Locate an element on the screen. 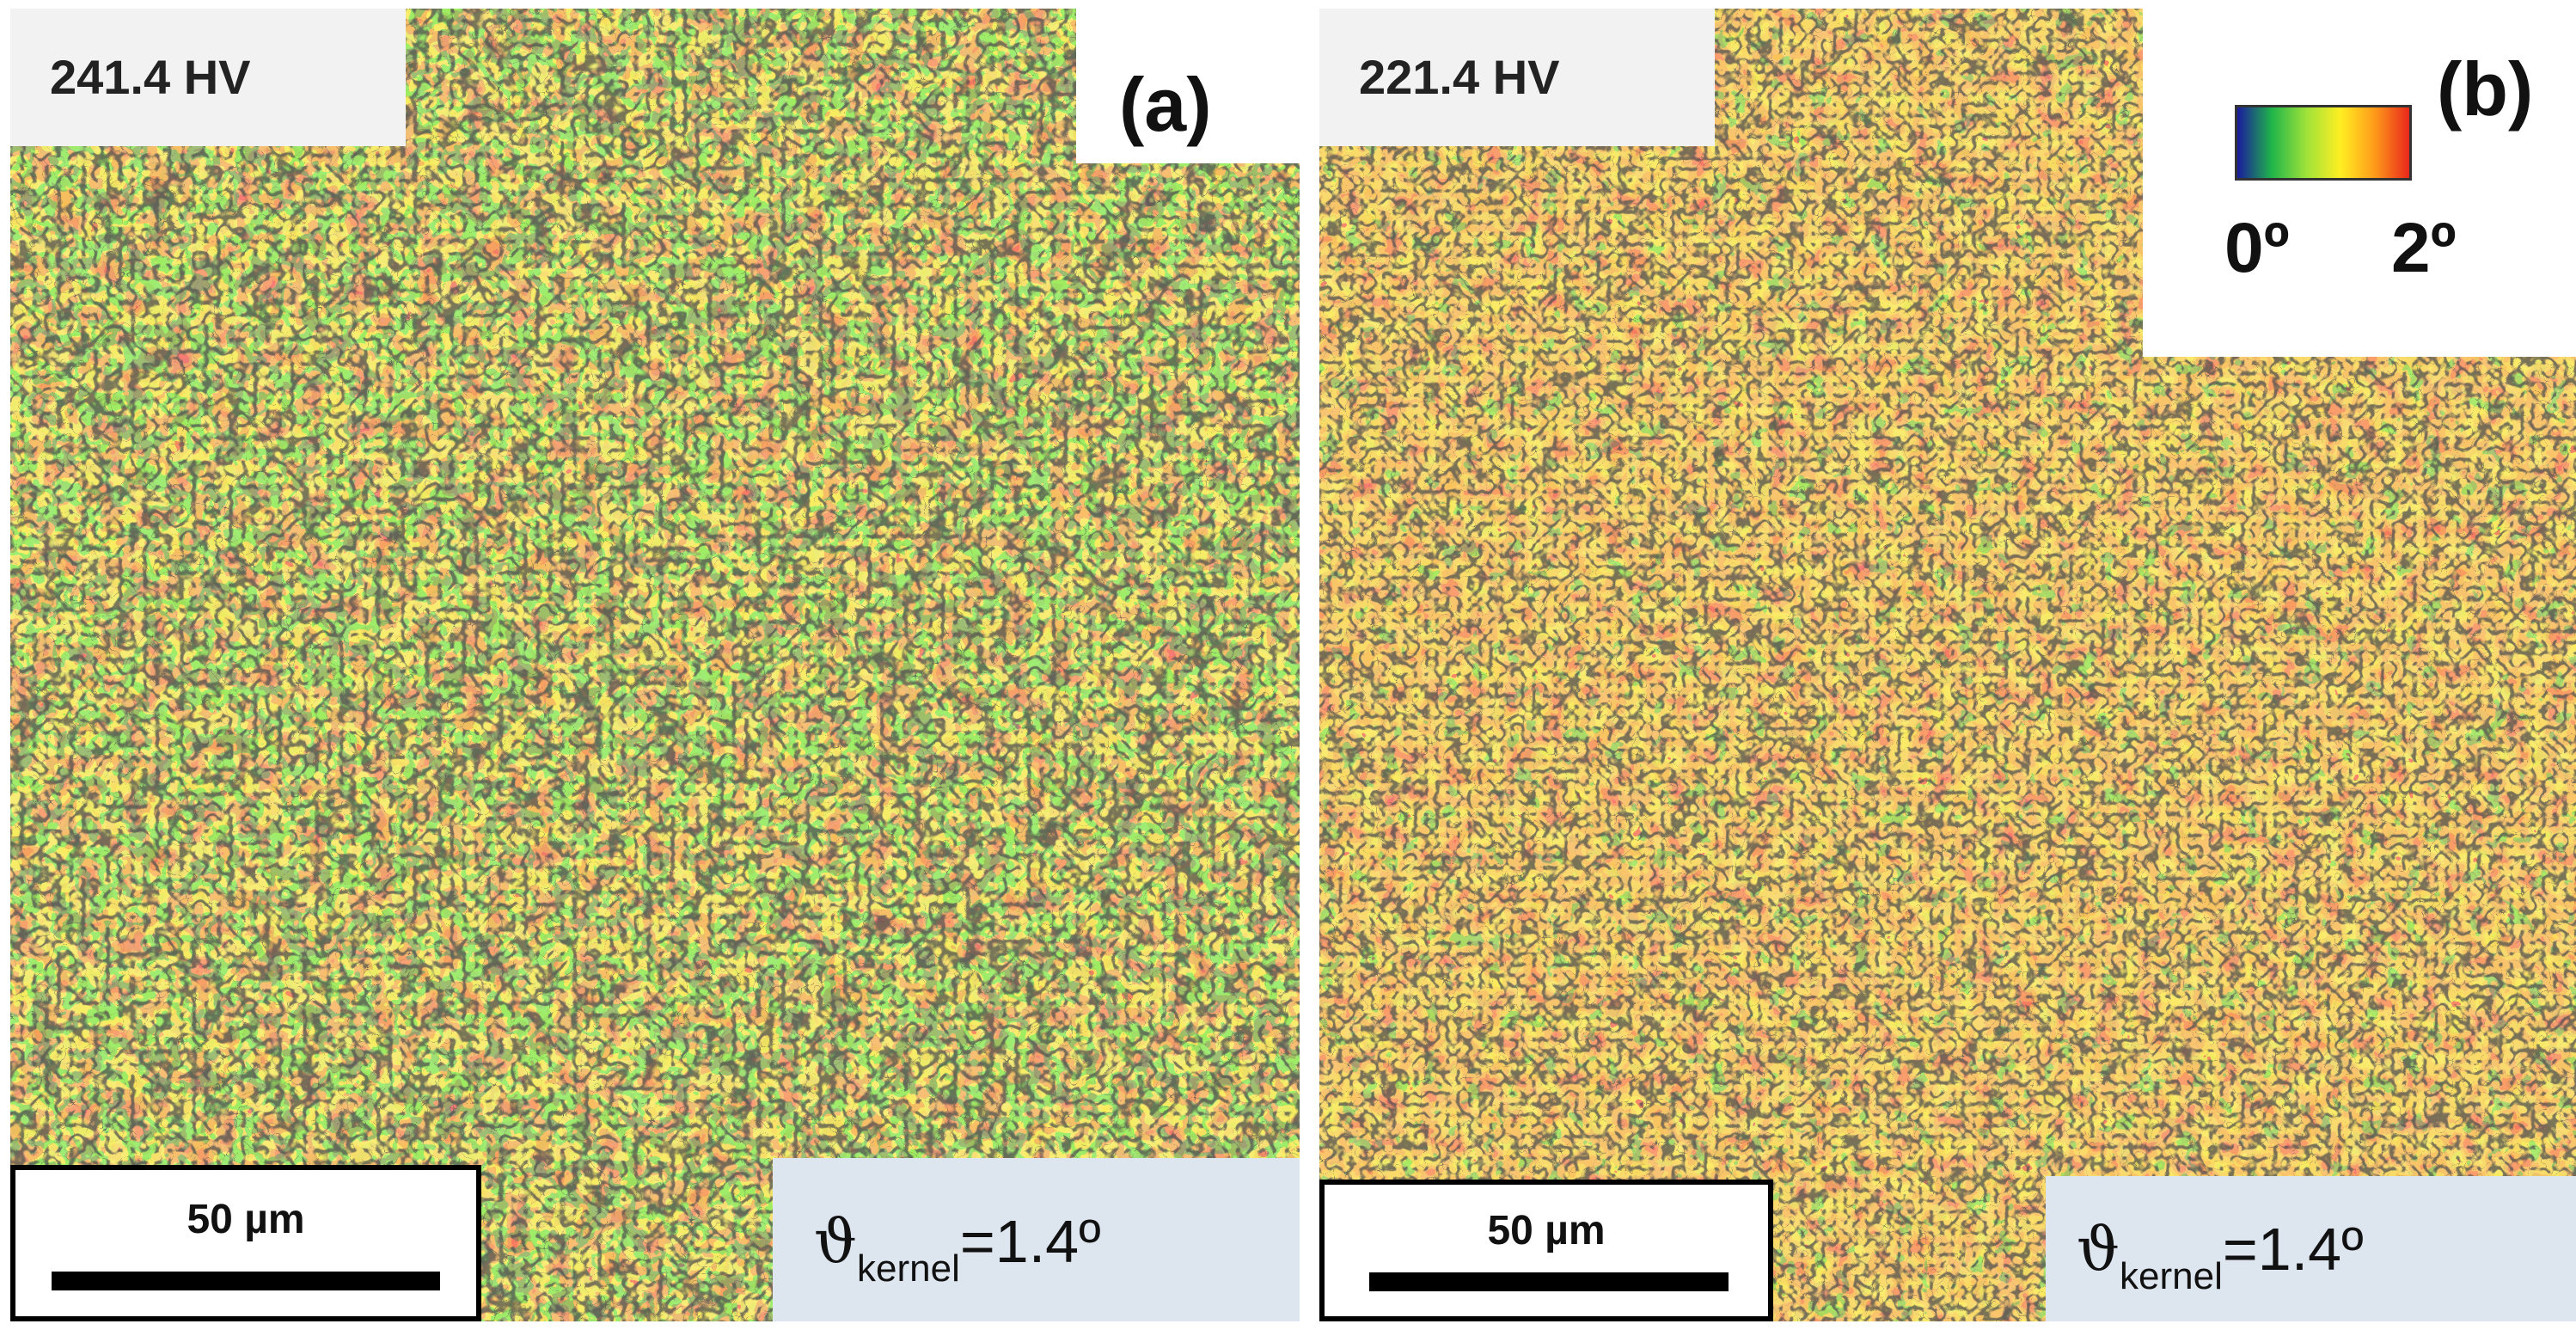  hardness-label-a: 241.4 HV is located at coordinates (208, 78).